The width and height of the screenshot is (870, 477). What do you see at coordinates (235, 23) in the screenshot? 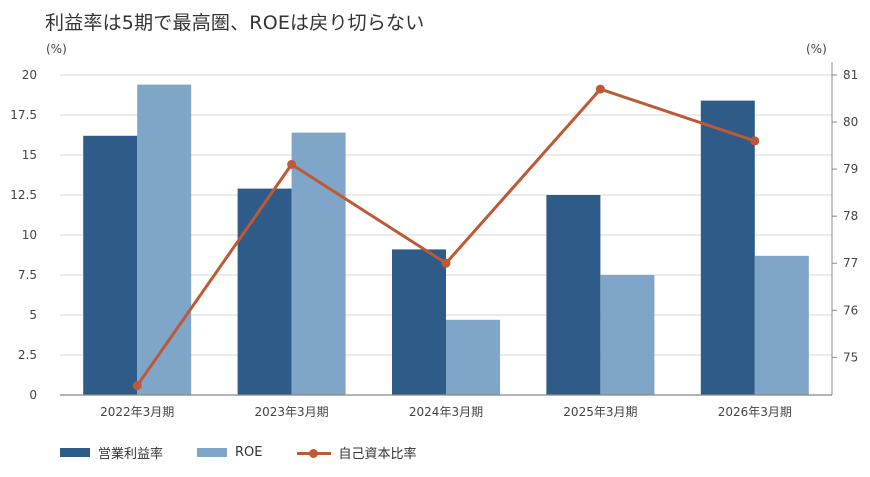
I see `chart-title: 利益率は5期で最高圏、ROEは戻り切らない` at bounding box center [235, 23].